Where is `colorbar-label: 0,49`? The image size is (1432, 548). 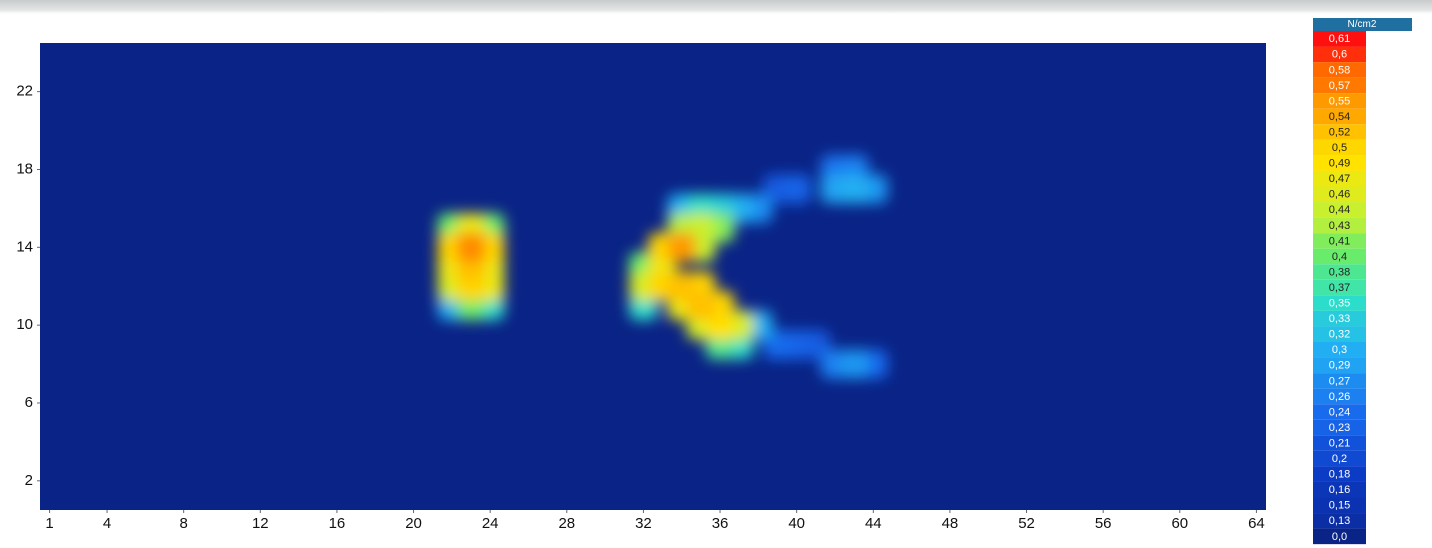 colorbar-label: 0,49 is located at coordinates (1339, 164).